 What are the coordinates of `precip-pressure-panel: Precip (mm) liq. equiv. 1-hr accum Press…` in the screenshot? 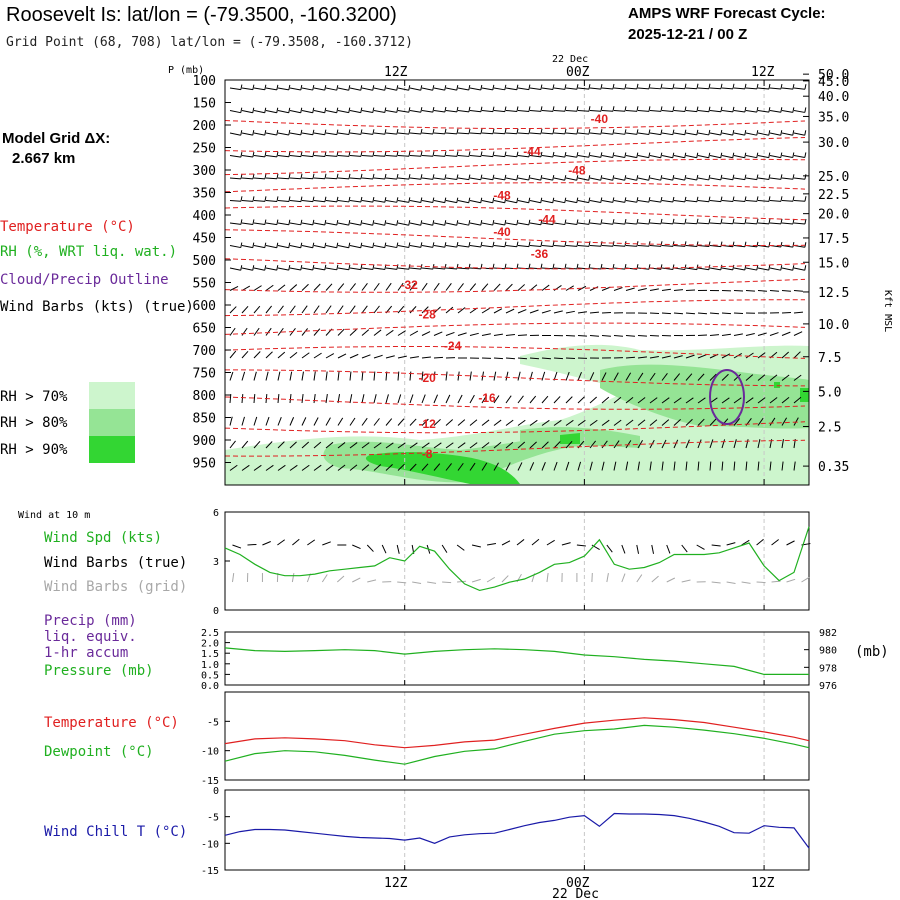 It's located at (466, 652).